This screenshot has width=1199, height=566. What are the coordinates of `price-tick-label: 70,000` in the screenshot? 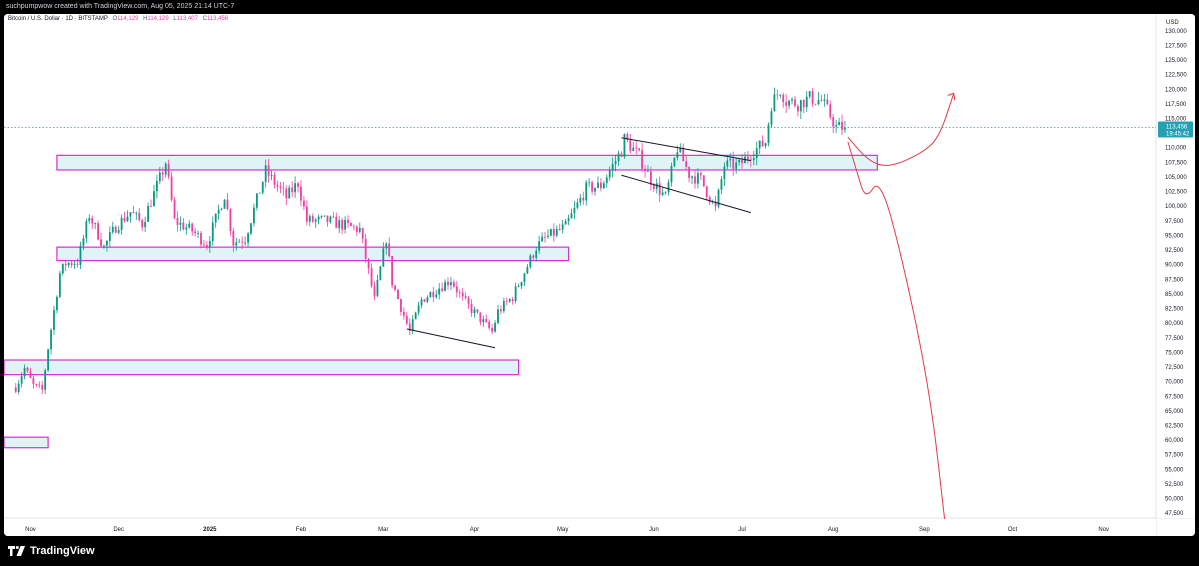 It's located at (1174, 383).